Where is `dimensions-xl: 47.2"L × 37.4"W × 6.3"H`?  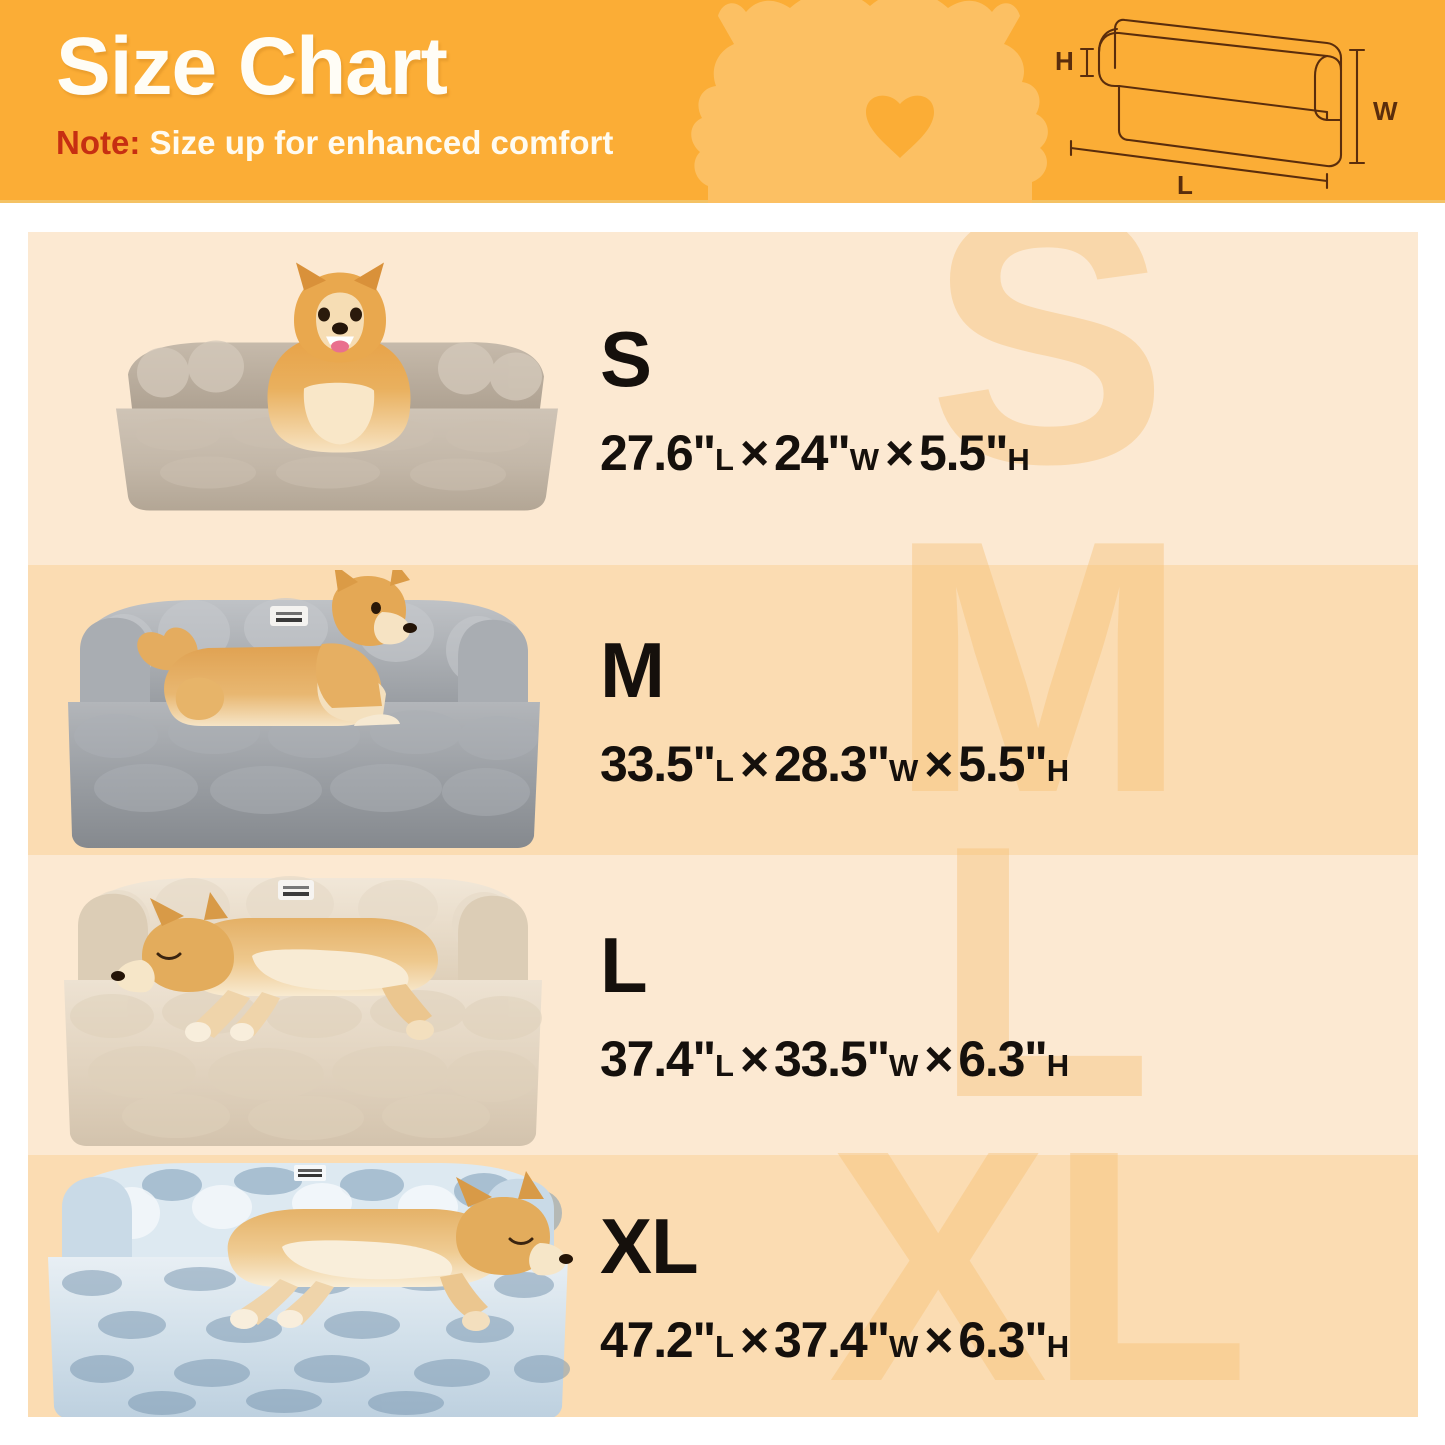
dimensions-xl: 47.2"L × 37.4"W × 6.3"H is located at coordinates (834, 1340).